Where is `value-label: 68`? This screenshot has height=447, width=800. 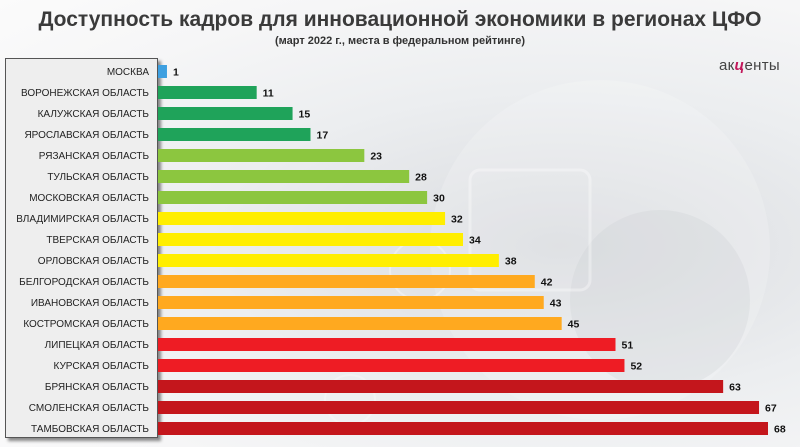 value-label: 68 is located at coordinates (780, 430).